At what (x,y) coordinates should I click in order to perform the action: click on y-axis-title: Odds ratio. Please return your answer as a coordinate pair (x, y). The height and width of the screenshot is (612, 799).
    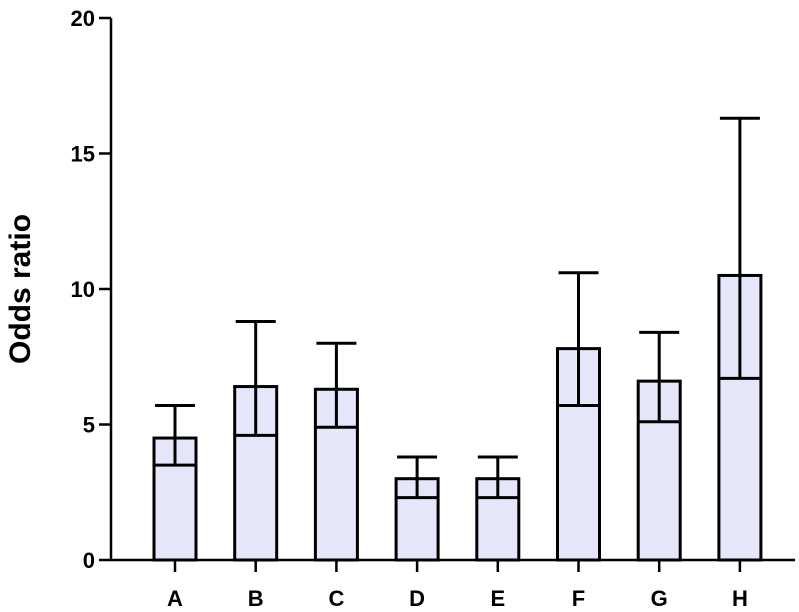
    Looking at the image, I should click on (20, 289).